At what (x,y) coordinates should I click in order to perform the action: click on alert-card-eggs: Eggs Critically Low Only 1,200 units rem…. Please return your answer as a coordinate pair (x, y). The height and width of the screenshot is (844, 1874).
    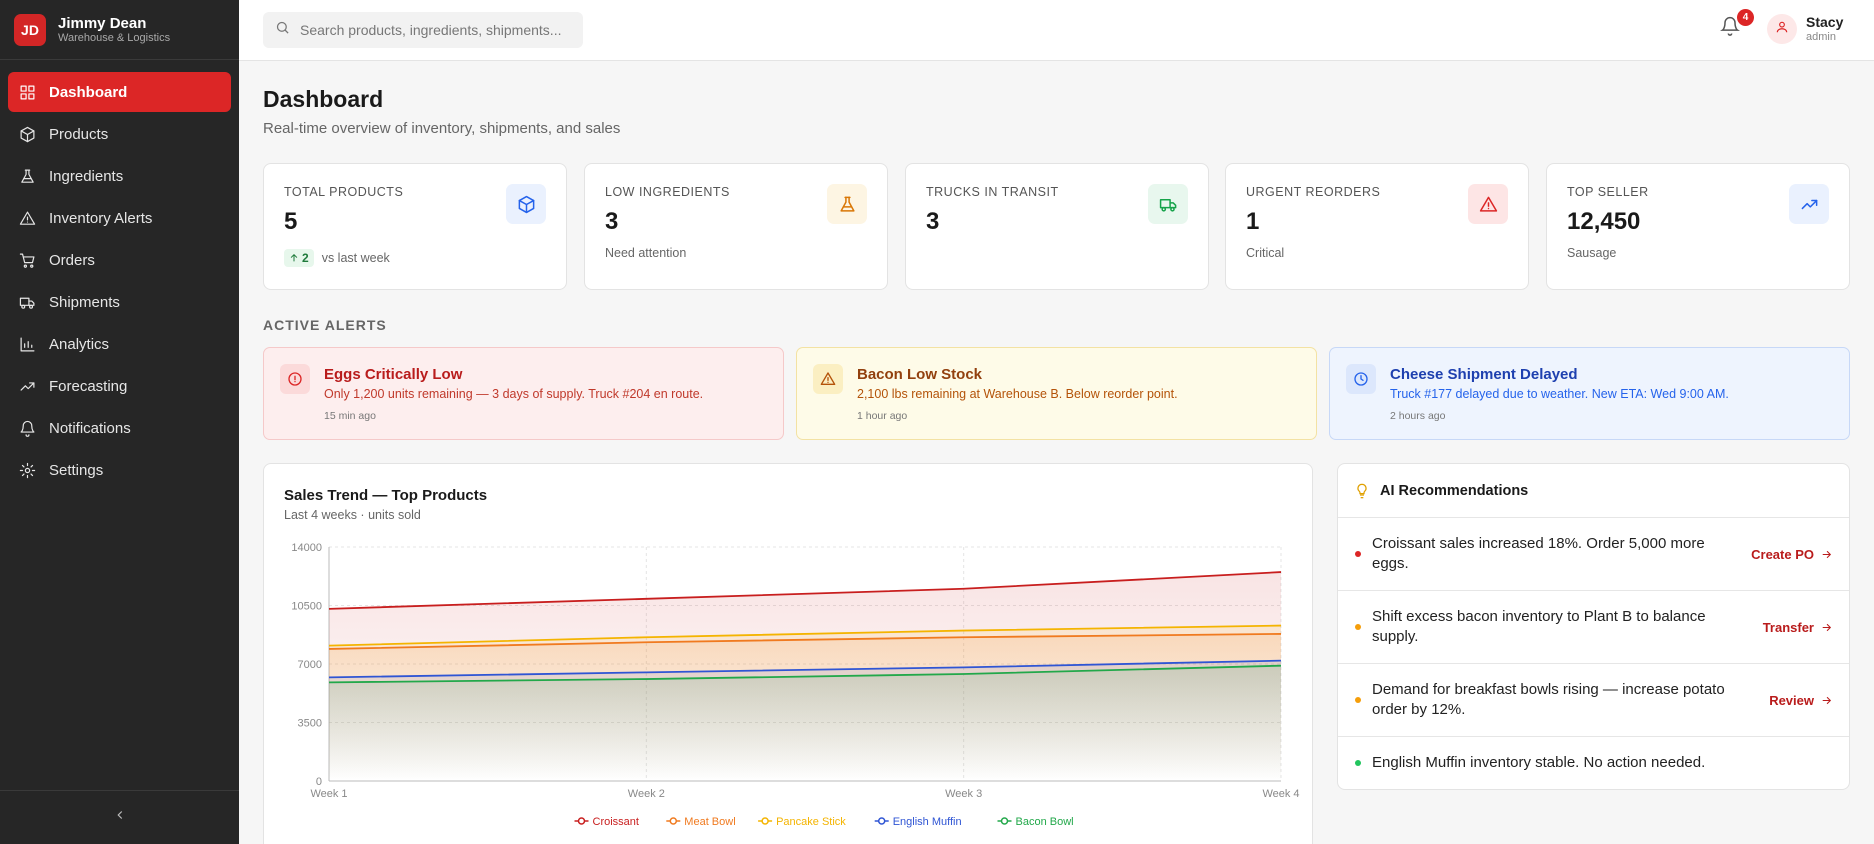
    Looking at the image, I should click on (523, 393).